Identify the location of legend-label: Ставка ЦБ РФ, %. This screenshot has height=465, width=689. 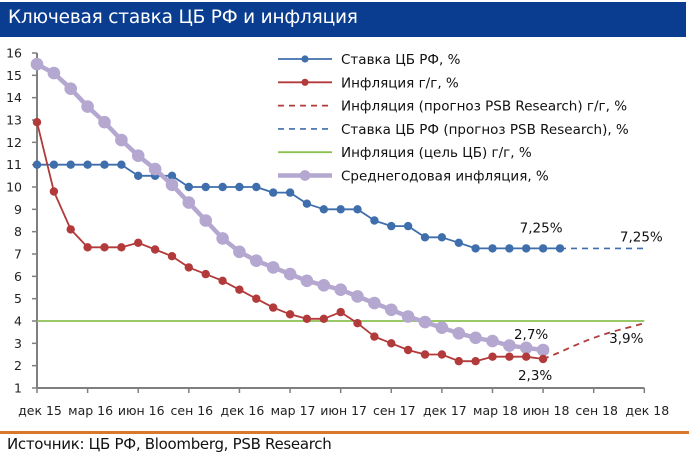
(401, 60).